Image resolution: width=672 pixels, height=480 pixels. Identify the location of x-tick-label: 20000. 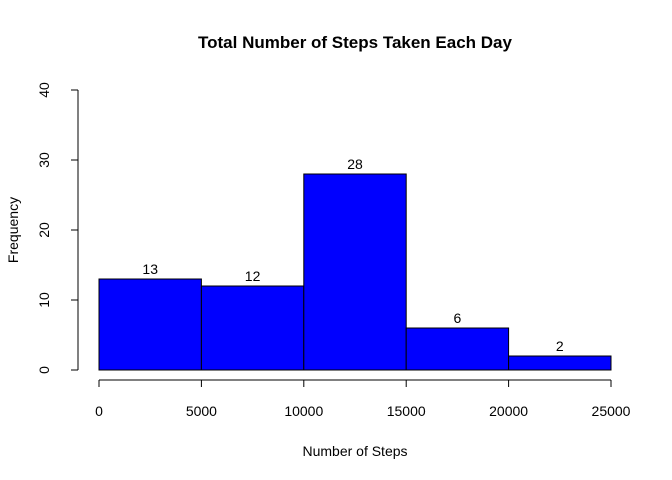
(508, 411).